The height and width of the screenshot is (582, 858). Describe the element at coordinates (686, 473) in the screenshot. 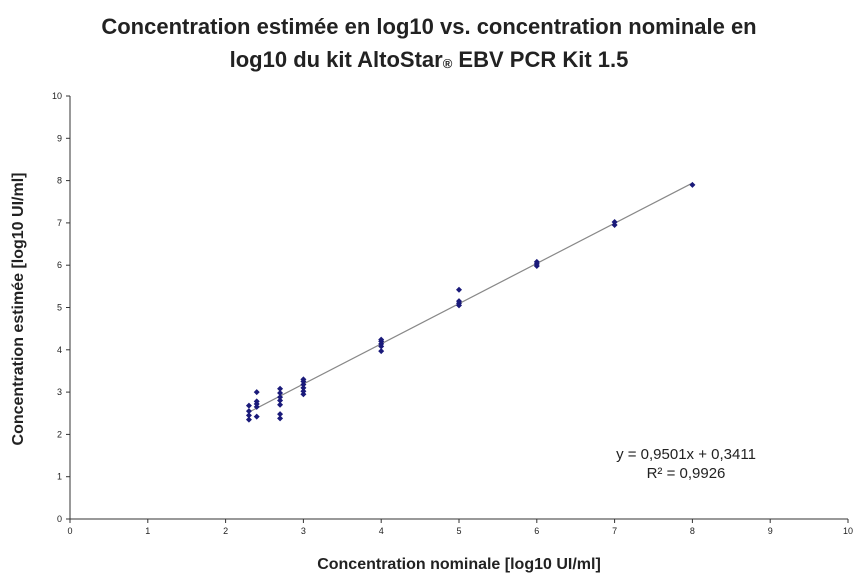

I see `r-squared-label: R² = 0,9926` at that location.